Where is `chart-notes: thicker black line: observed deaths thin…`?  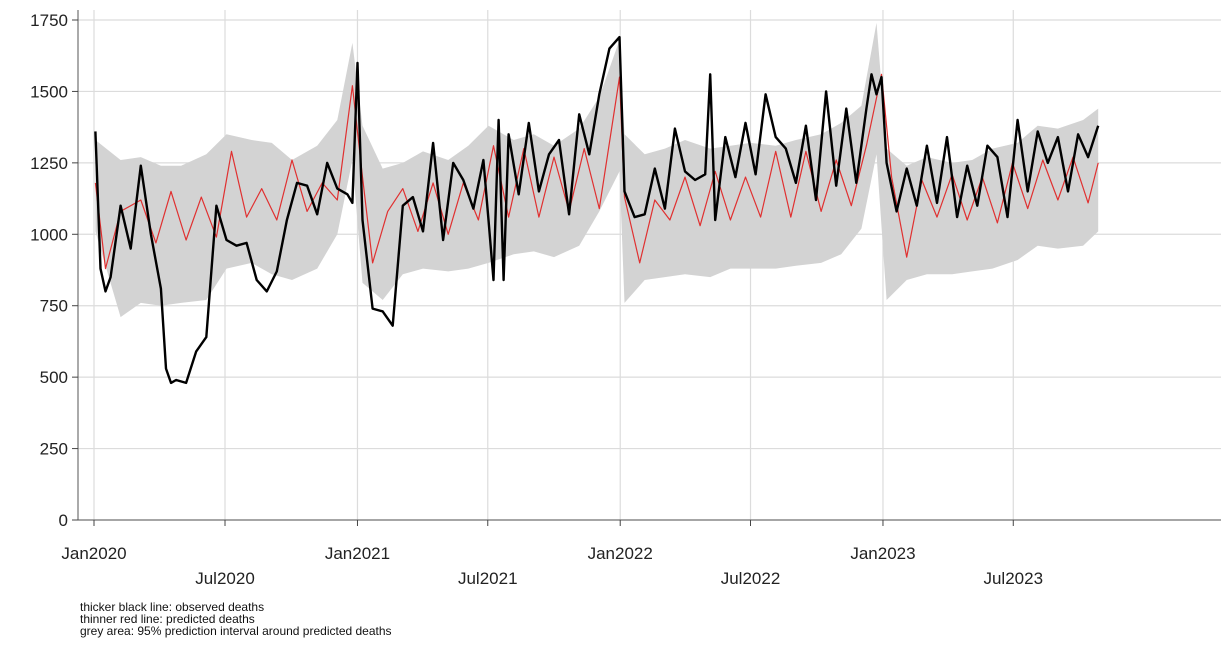 chart-notes: thicker black line: observed deaths thin… is located at coordinates (236, 619).